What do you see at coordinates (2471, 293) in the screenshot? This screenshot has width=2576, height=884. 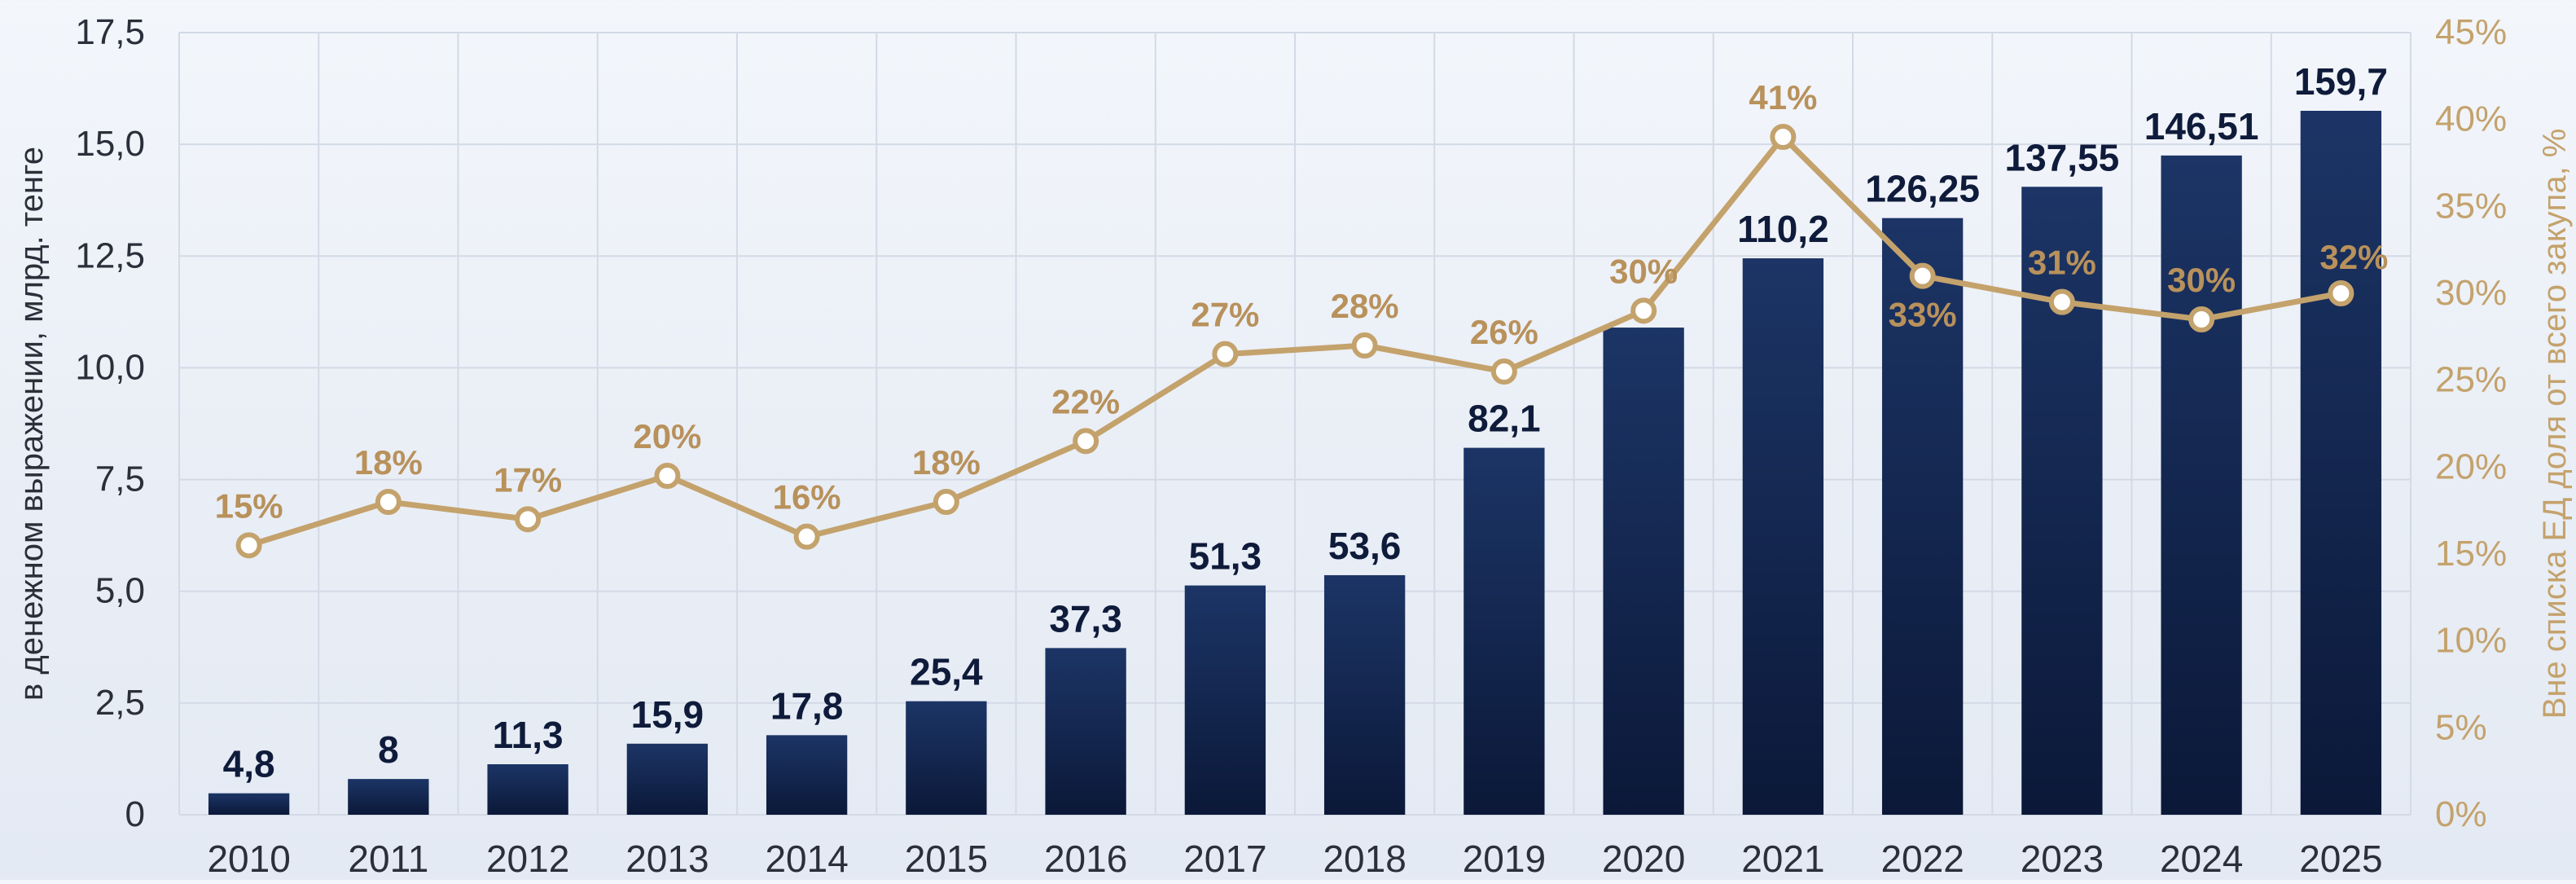 I see `right-axis-tick-label: 30%` at bounding box center [2471, 293].